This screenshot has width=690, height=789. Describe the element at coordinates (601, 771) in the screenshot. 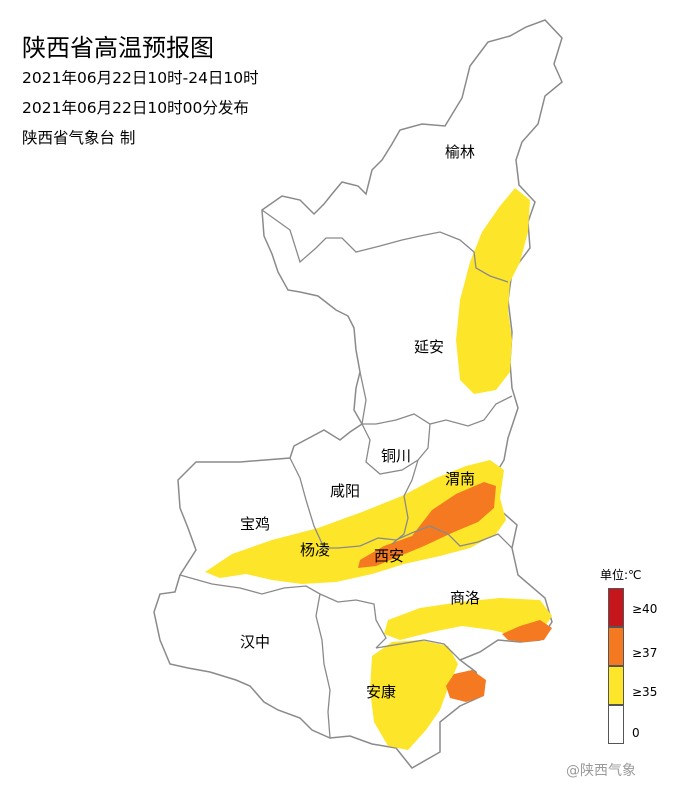

I see `weibo-watermark: @陕西气象` at that location.